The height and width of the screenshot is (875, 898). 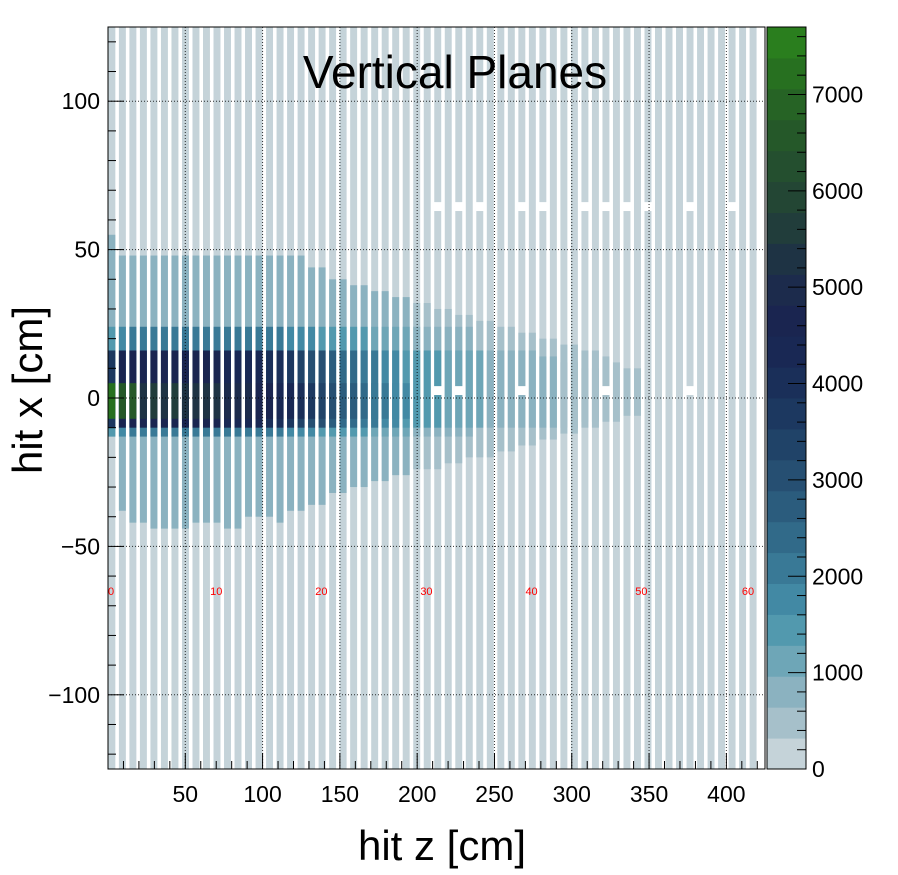 I want to click on colorbar: 0 1000 2000 3000 4000 5000 6000 7000, so click(x=814, y=404).